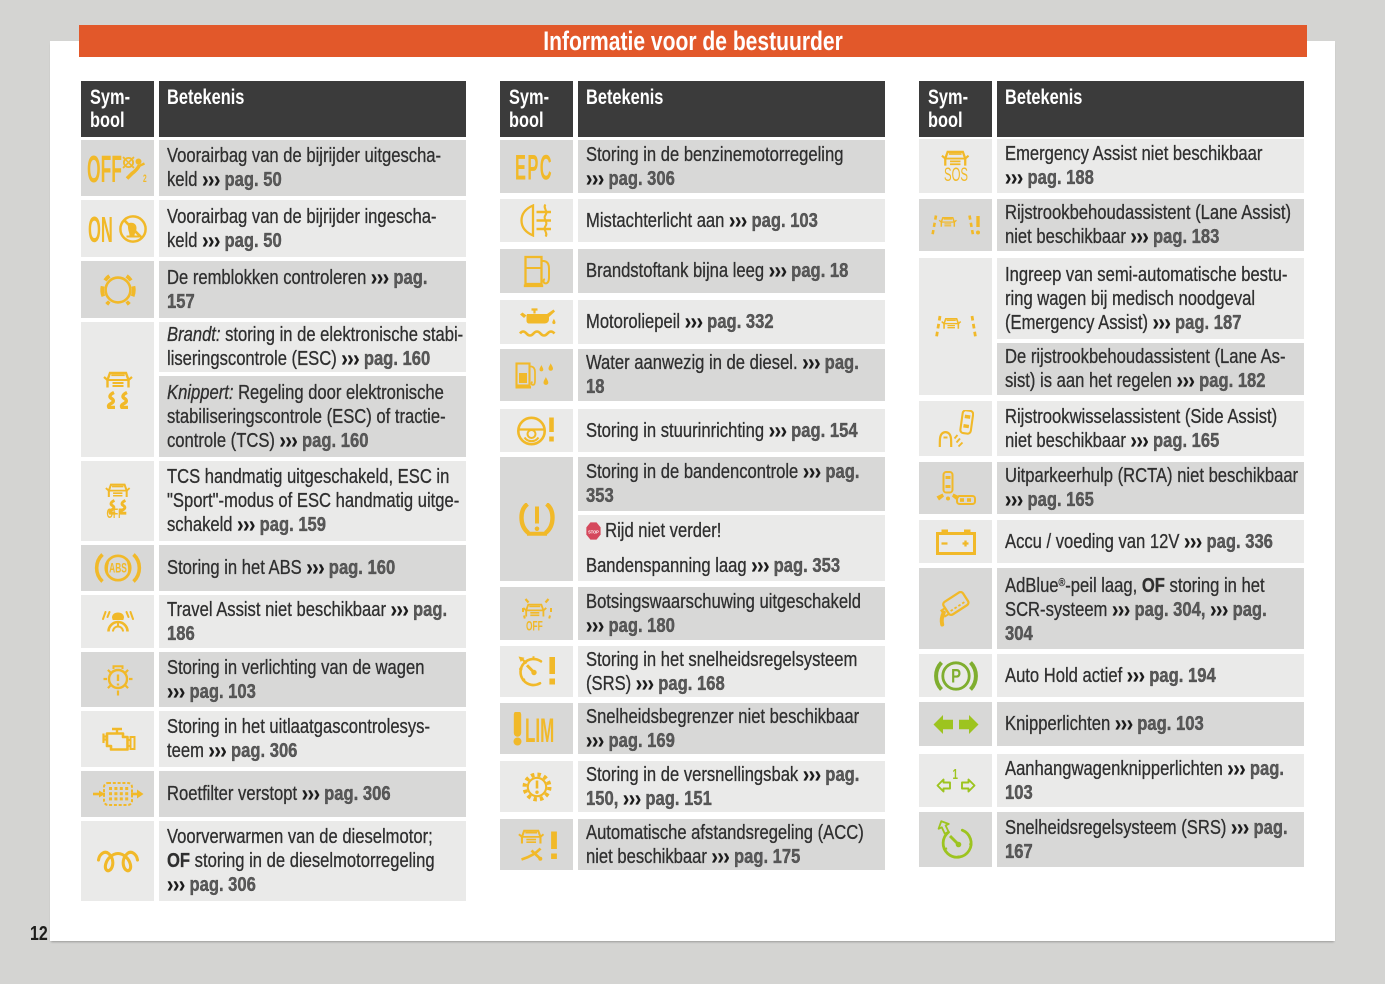 The width and height of the screenshot is (1385, 984). I want to click on svg-text: SOS, so click(955, 173).